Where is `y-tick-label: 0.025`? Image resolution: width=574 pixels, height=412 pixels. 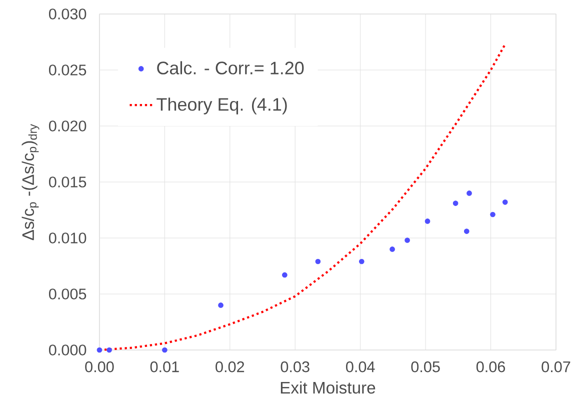
y-tick-label: 0.025 is located at coordinates (67, 70).